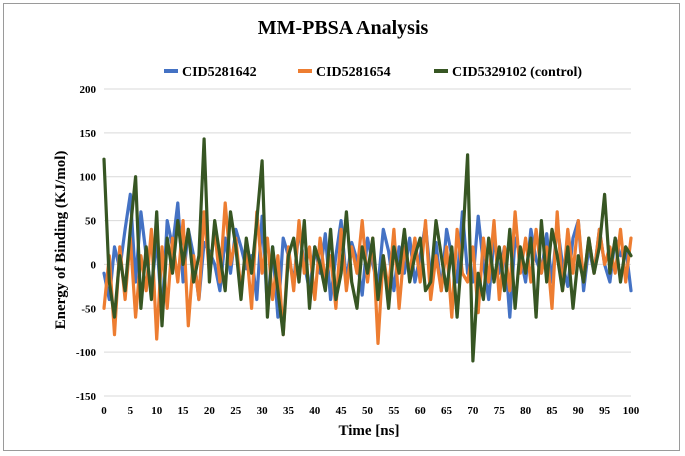  What do you see at coordinates (343, 28) in the screenshot?
I see `chart-title: MM-PBSA Analysis` at bounding box center [343, 28].